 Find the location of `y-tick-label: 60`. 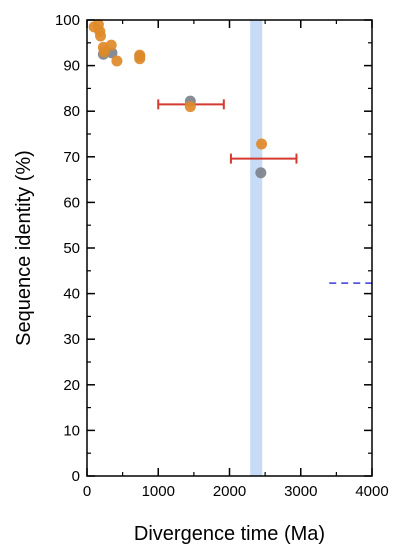

y-tick-label: 60 is located at coordinates (71, 202).